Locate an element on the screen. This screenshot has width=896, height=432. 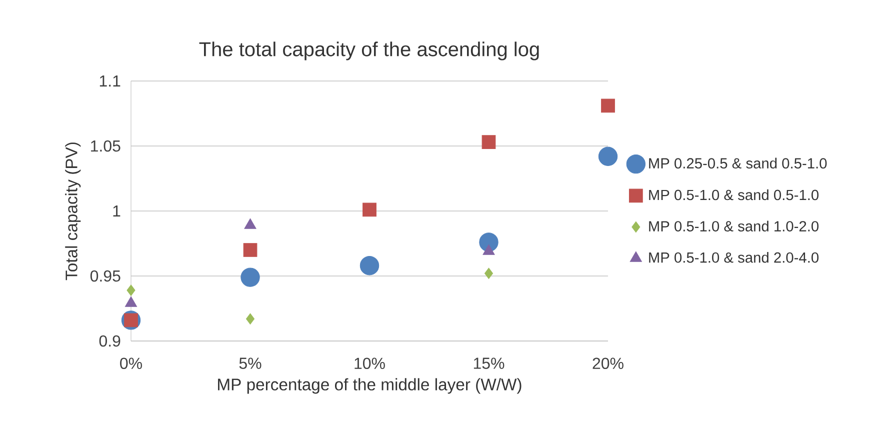
x-tick-label: 20% is located at coordinates (608, 364).